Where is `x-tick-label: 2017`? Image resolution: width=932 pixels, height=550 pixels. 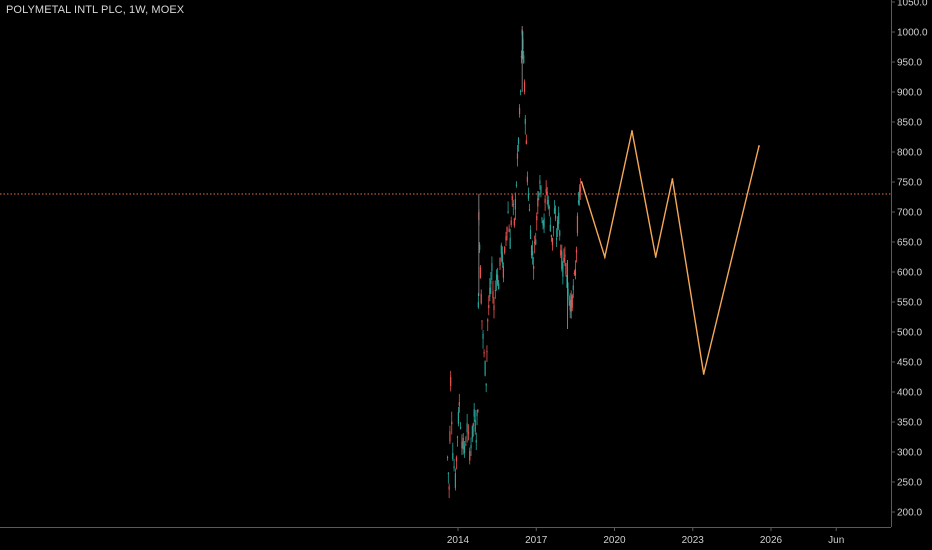
x-tick-label: 2017 is located at coordinates (536, 540).